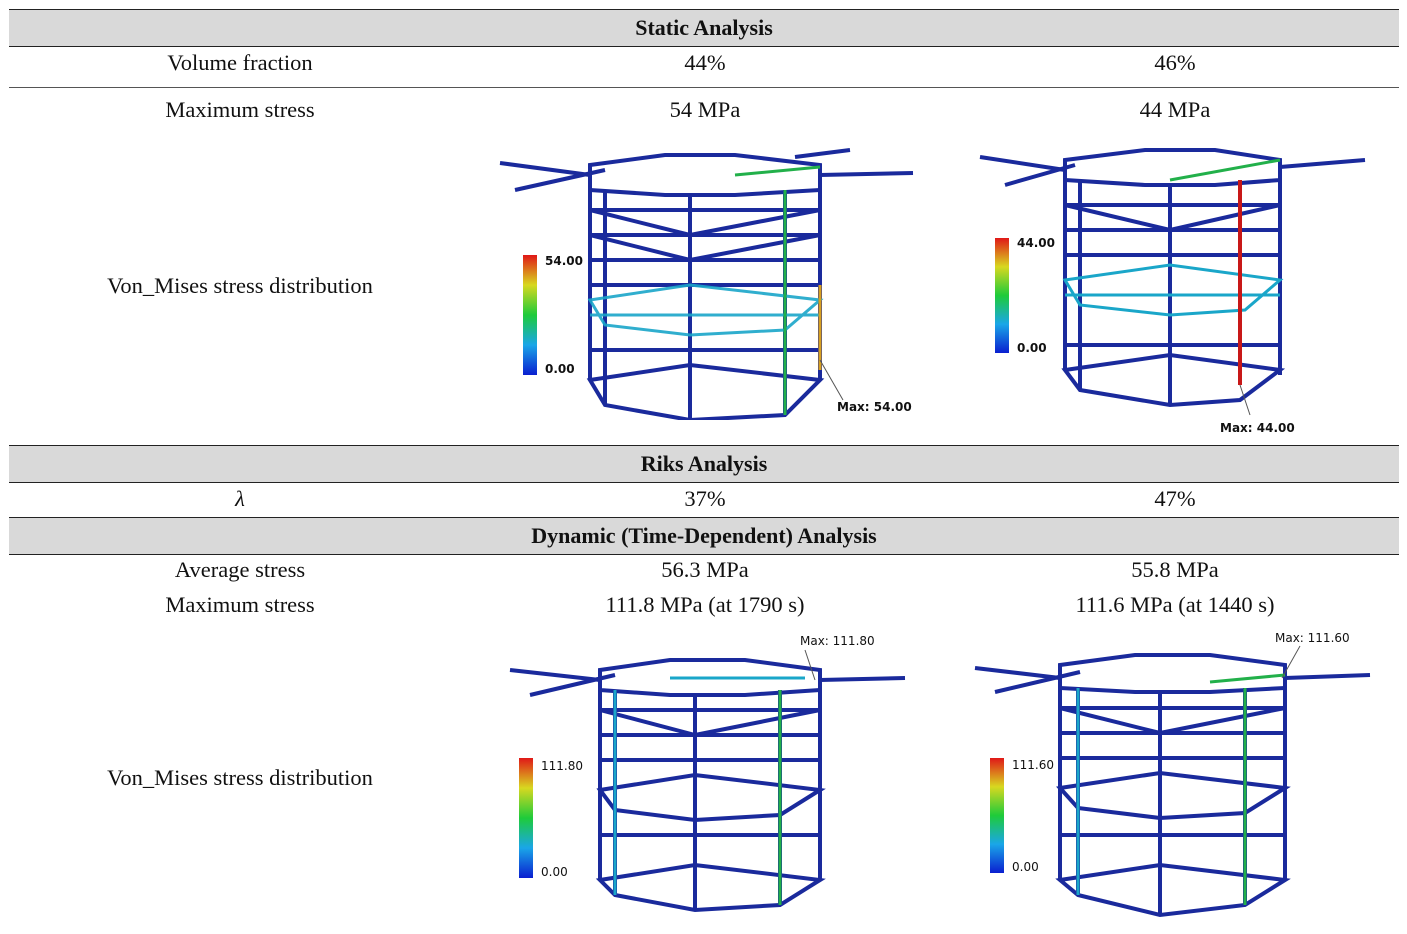  Describe the element at coordinates (1175, 569) in the screenshot. I see `average-stress-value-2: 55.8 MPa` at that location.